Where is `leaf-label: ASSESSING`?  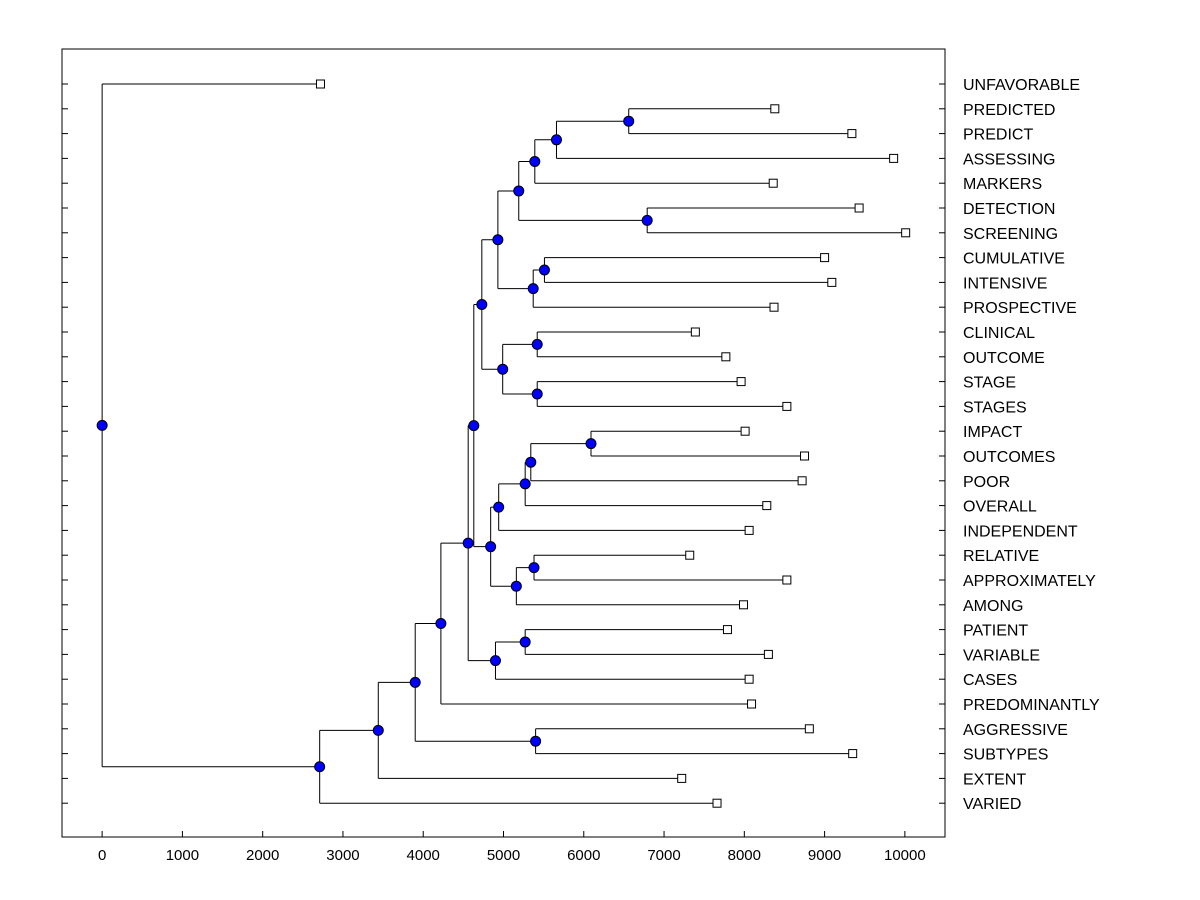
leaf-label: ASSESSING is located at coordinates (1009, 159).